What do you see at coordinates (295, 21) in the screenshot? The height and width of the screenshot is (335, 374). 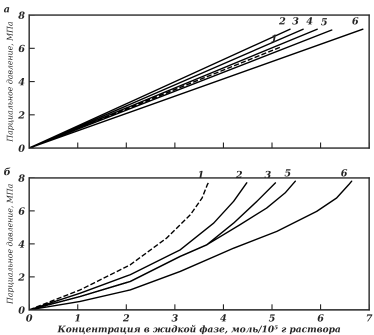 I see `series-label: 3` at bounding box center [295, 21].